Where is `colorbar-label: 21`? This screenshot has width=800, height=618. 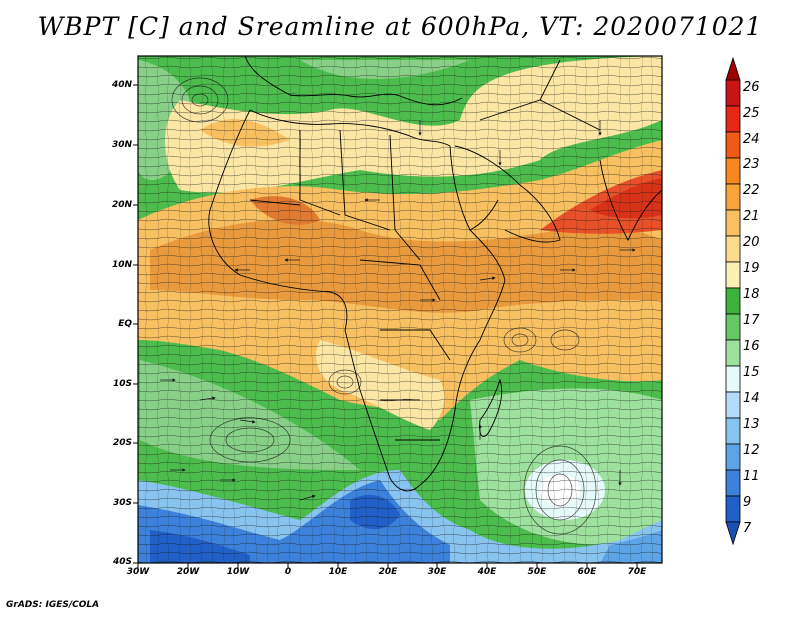
colorbar-label: 21 is located at coordinates (751, 216).